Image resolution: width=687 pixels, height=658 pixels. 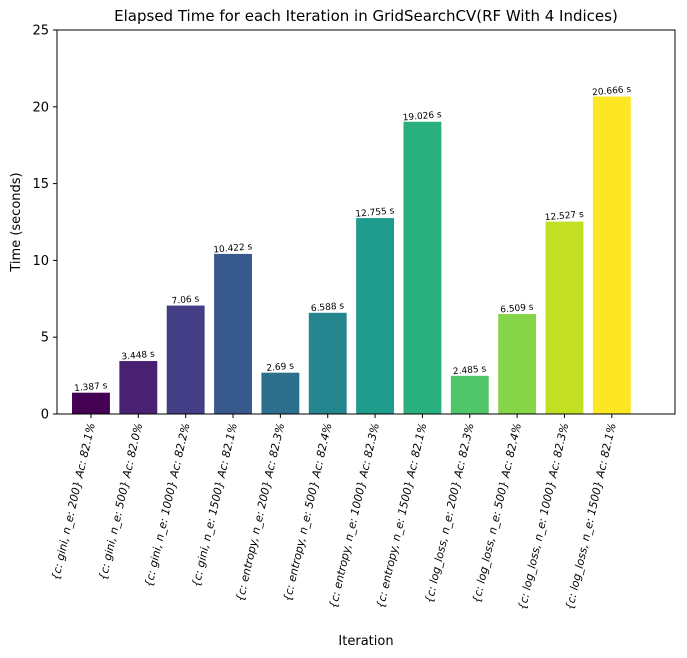 I want to click on x-tick-label: {c: entropy, n_e: 500} Ac: 82.4%, so click(x=308, y=512).